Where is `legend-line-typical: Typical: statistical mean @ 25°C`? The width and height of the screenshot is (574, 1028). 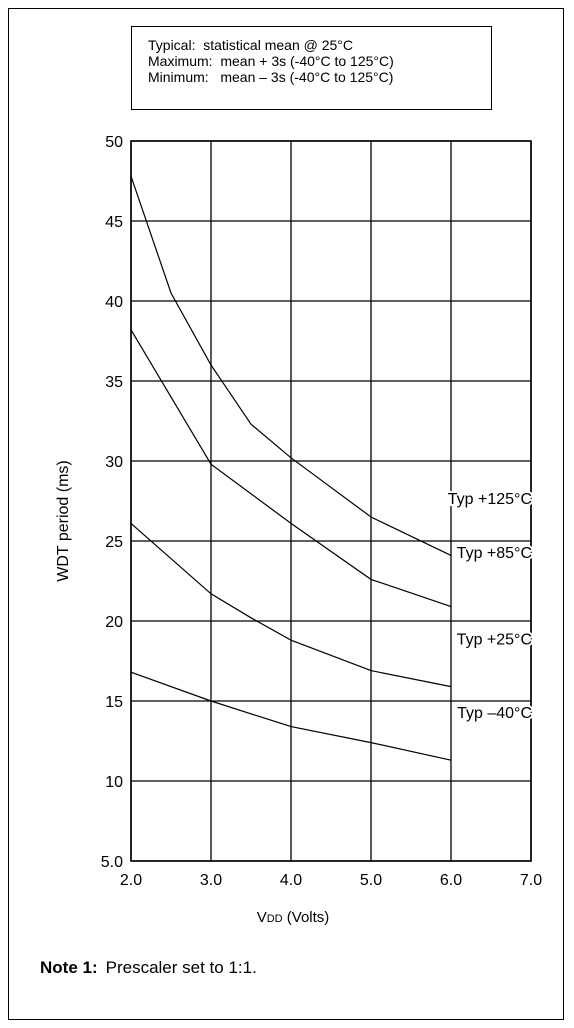
legend-line-typical: Typical: statistical mean @ 25°C is located at coordinates (250, 45).